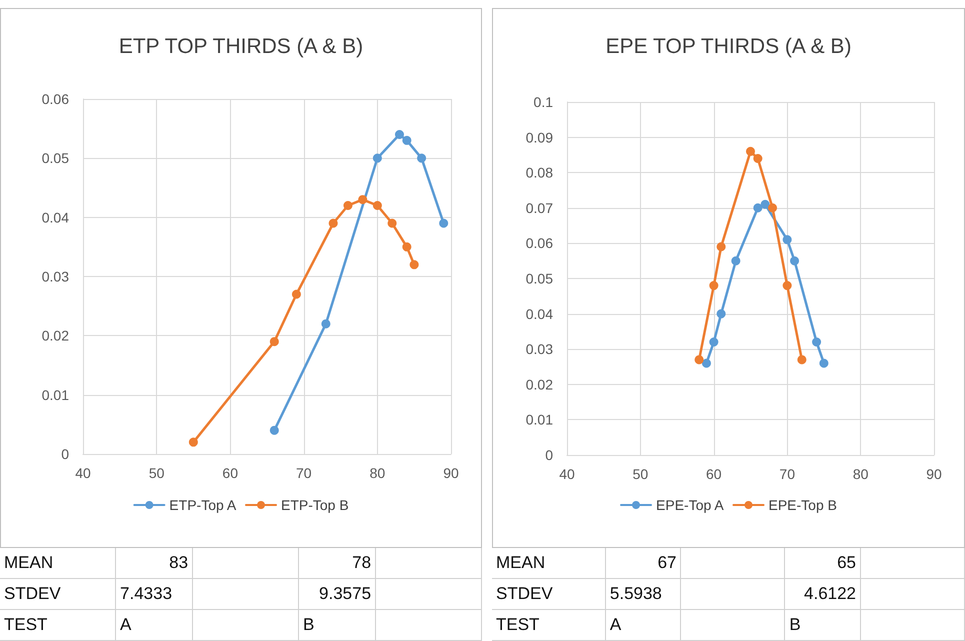 This screenshot has width=965, height=641. Describe the element at coordinates (690, 505) in the screenshot. I see `legend-label: EPE-Top A` at that location.